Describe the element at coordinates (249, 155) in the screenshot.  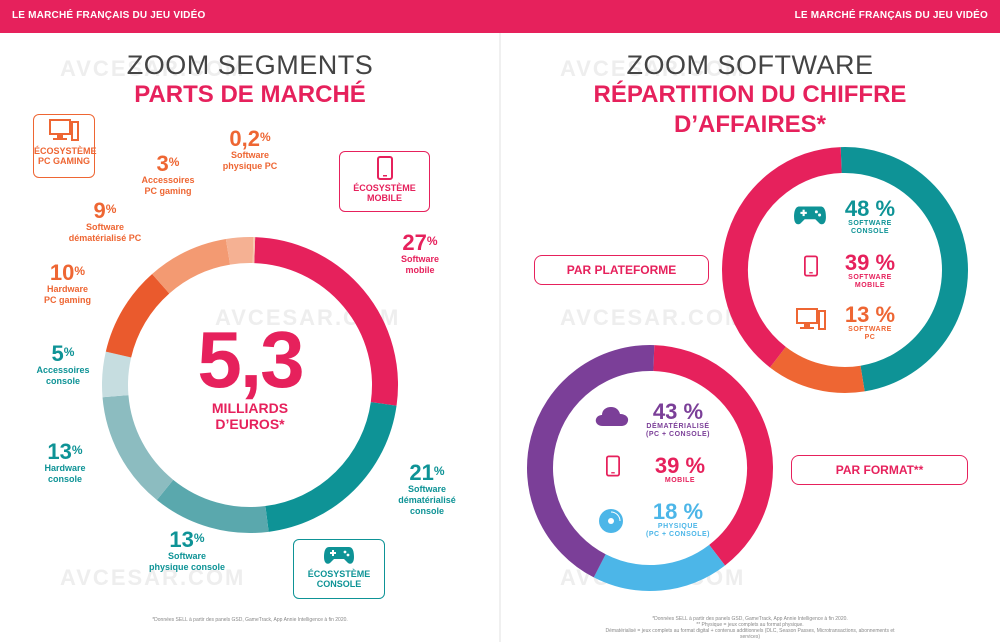
I see `label-sppc-l1: Software` at that location.